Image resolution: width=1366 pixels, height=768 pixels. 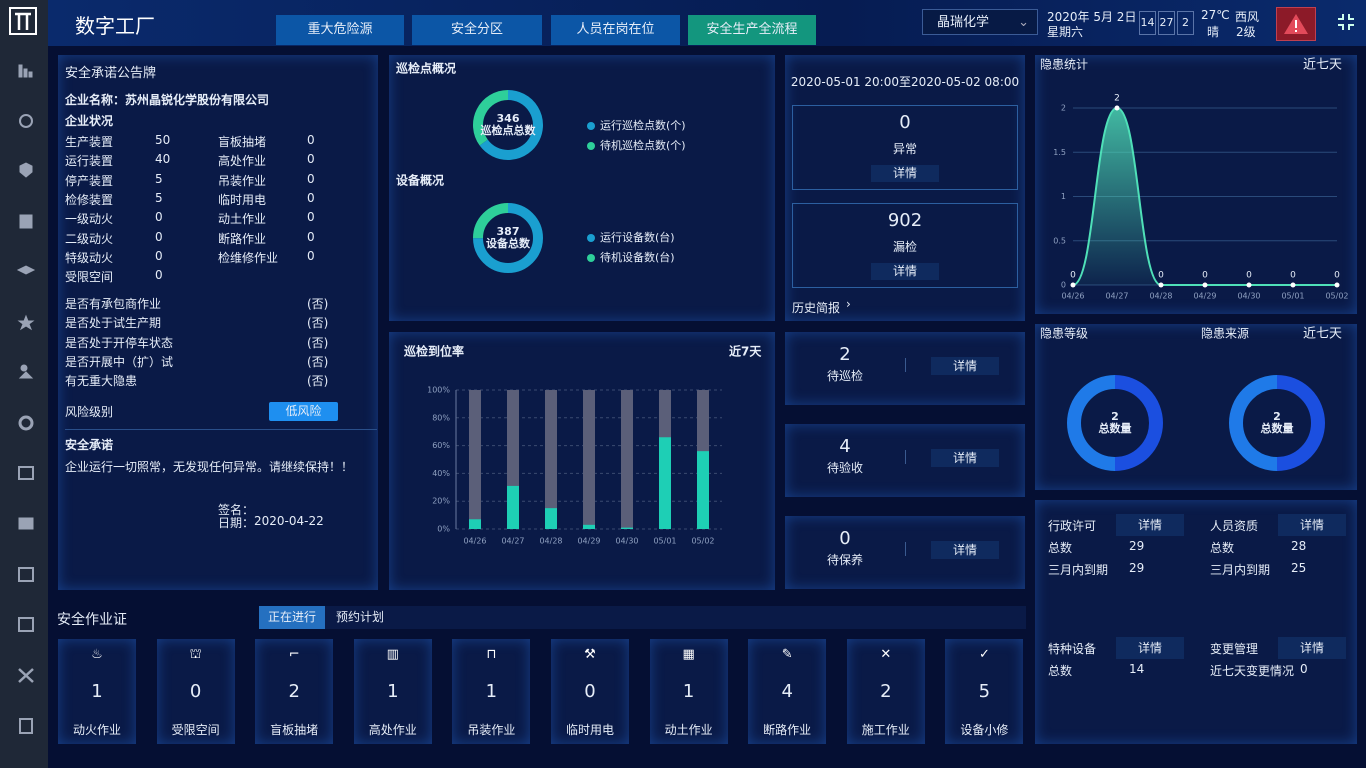 What do you see at coordinates (590, 691) in the screenshot?
I see `permit-card: ⚒ 0 临时用电` at bounding box center [590, 691].